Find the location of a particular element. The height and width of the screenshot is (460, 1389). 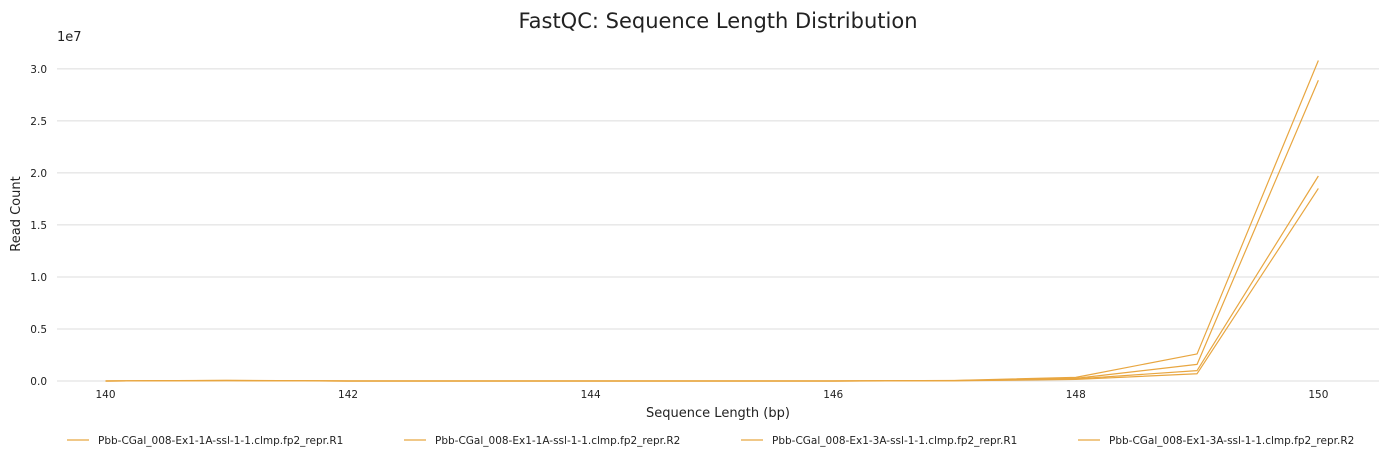

y-axis-multiplier: 1e7 is located at coordinates (69, 37).